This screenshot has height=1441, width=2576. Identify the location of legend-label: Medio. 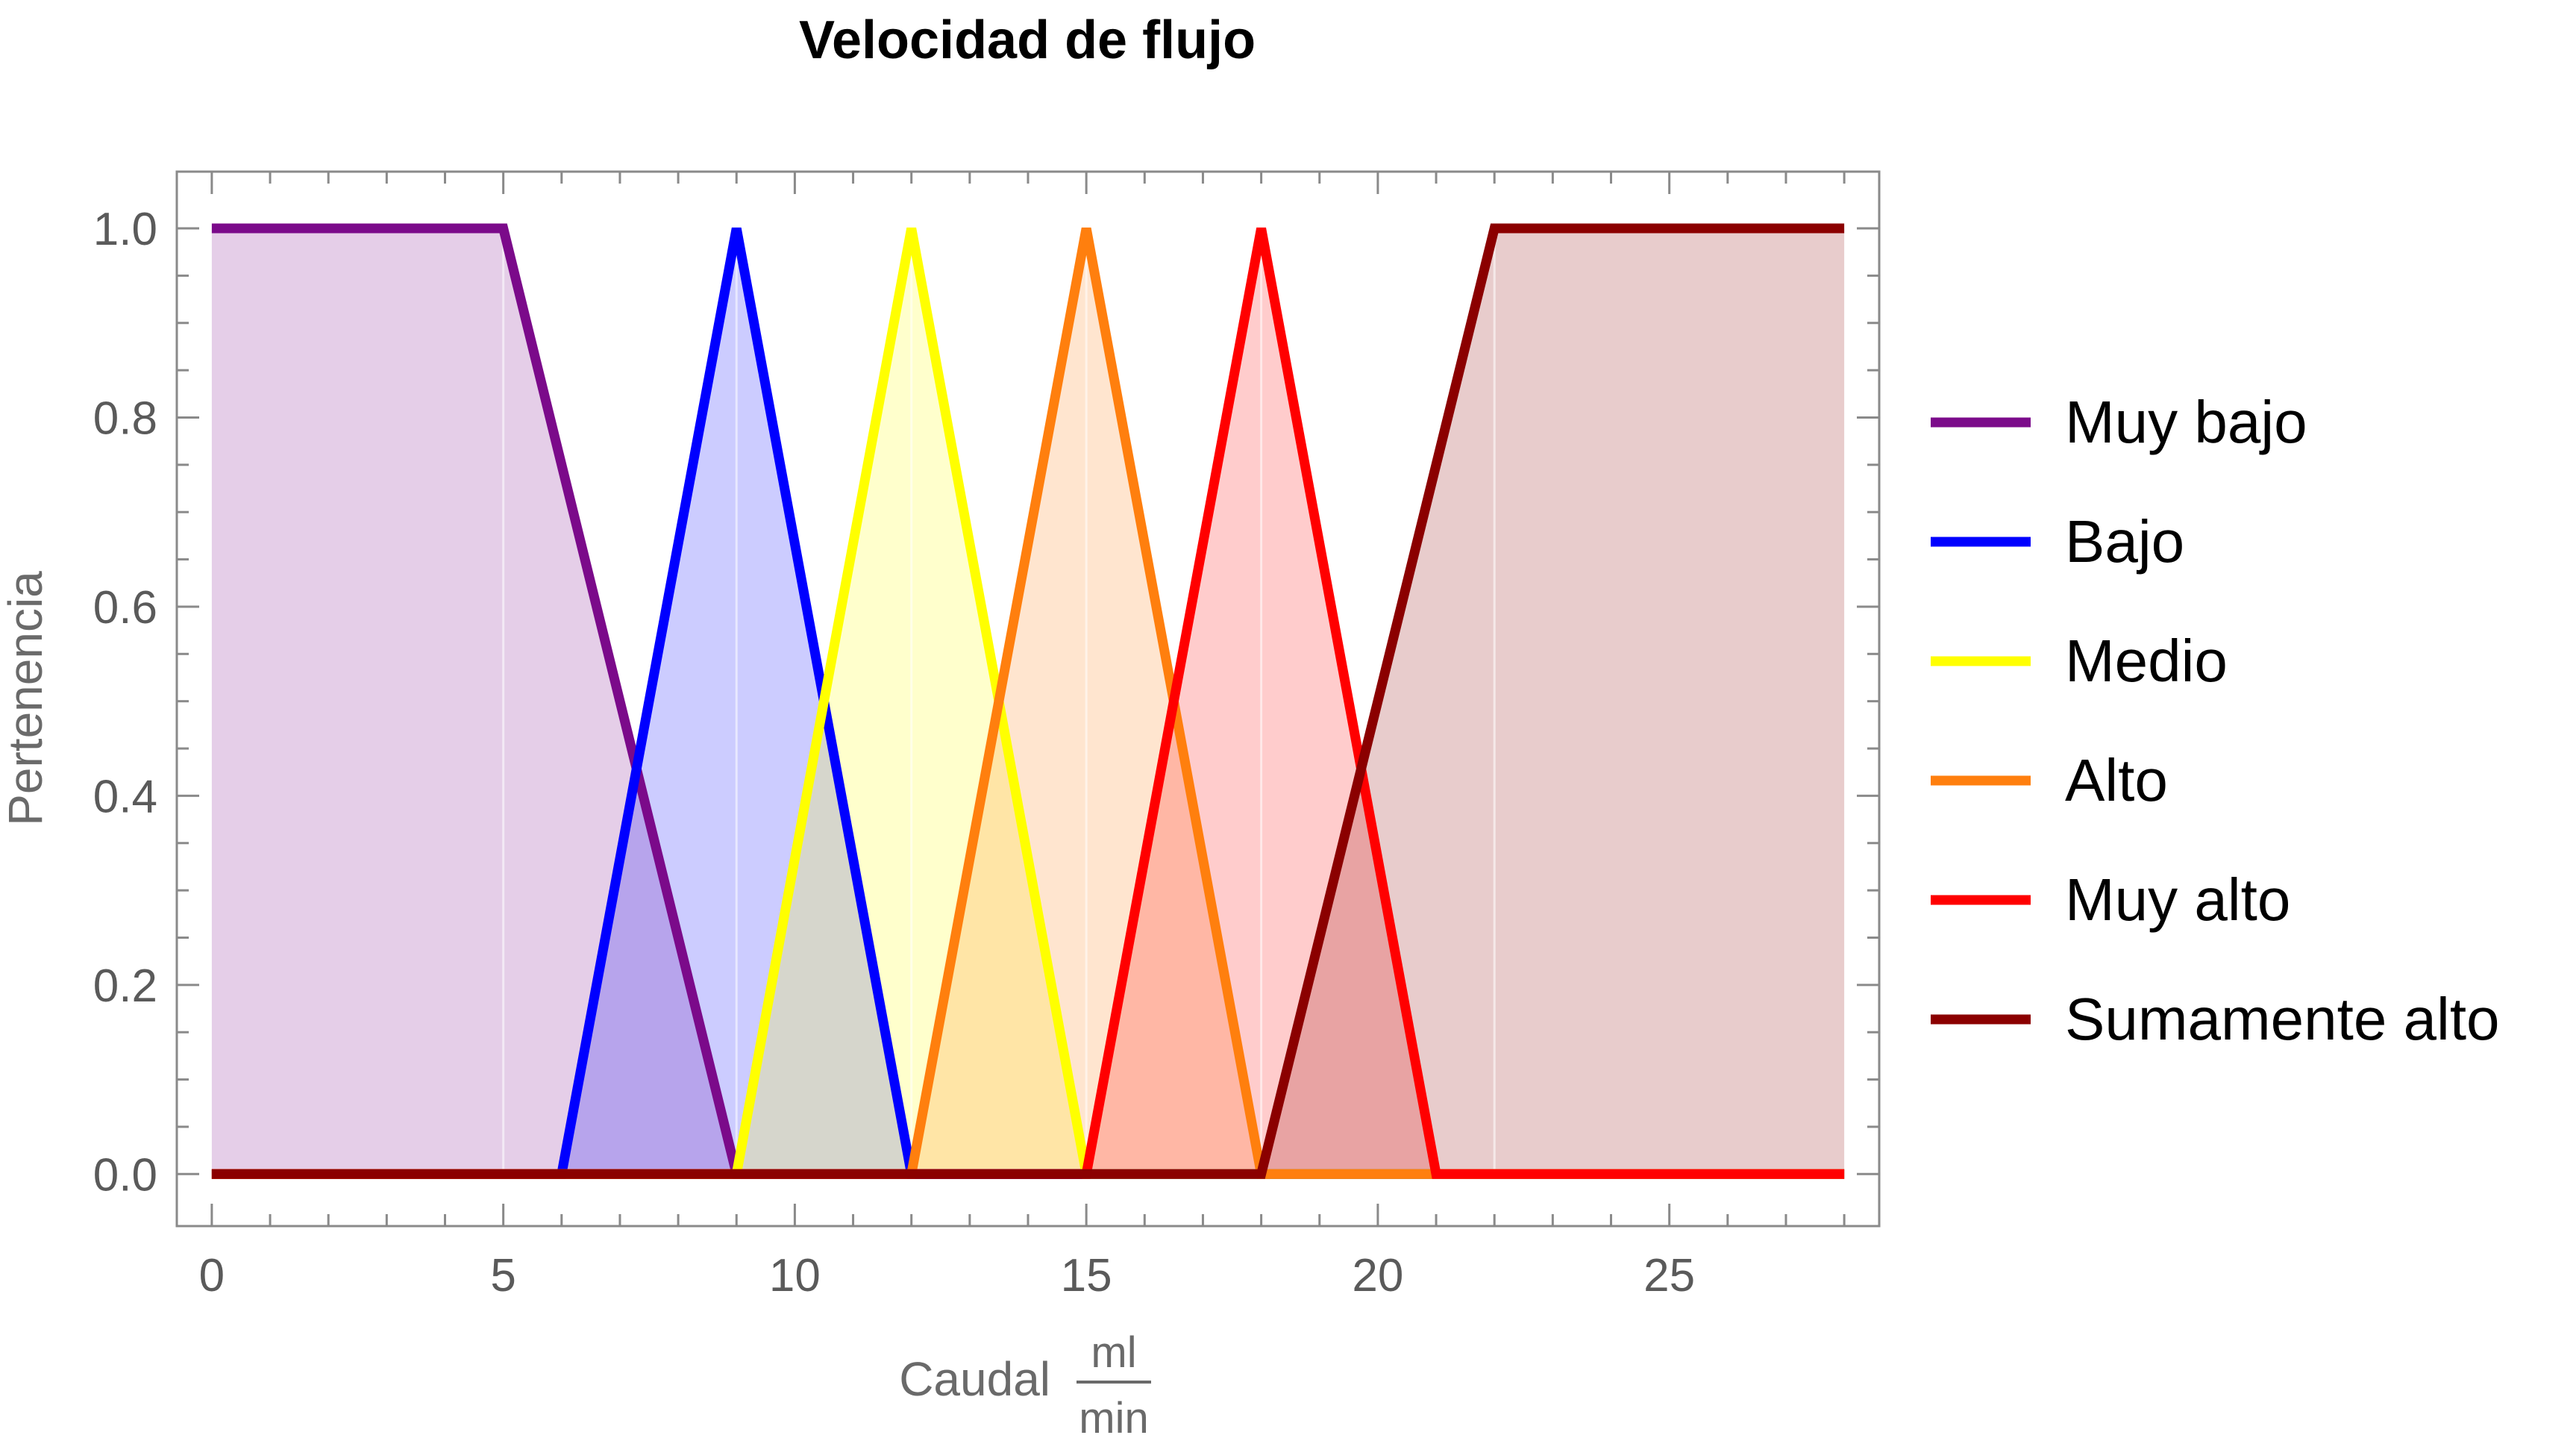
(2146, 661).